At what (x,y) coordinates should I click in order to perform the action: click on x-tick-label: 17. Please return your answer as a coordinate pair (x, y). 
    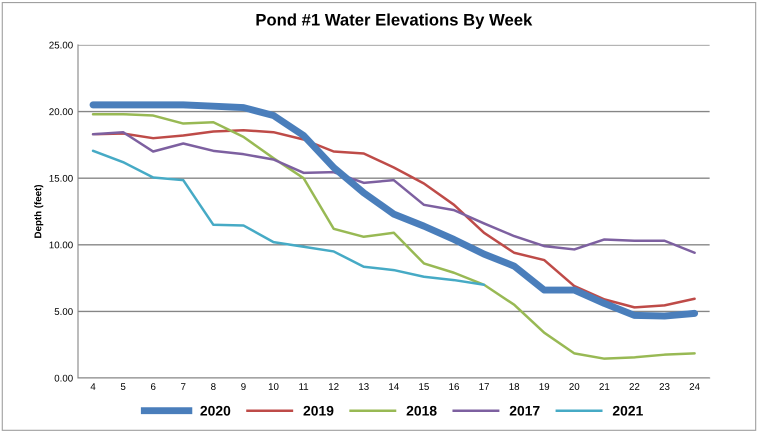
    Looking at the image, I should click on (484, 386).